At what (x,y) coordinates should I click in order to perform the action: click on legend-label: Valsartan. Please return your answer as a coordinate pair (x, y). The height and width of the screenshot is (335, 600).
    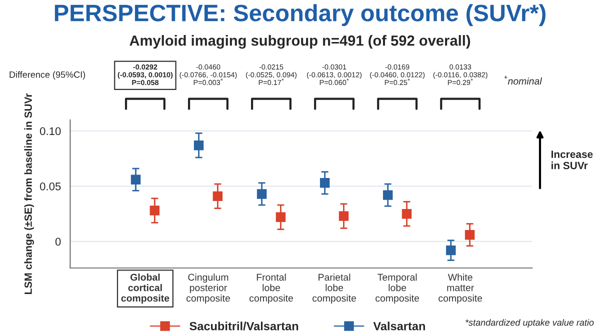
    Looking at the image, I should click on (399, 326).